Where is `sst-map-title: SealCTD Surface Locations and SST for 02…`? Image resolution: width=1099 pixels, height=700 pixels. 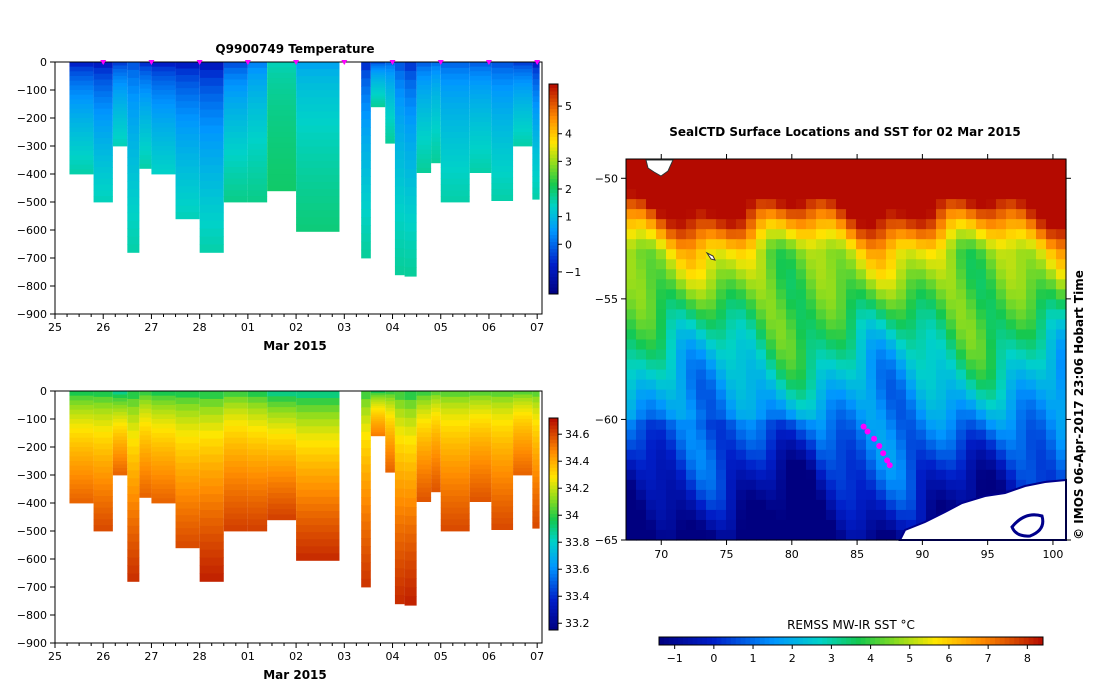 sst-map-title: SealCTD Surface Locations and SST for 02… is located at coordinates (845, 132).